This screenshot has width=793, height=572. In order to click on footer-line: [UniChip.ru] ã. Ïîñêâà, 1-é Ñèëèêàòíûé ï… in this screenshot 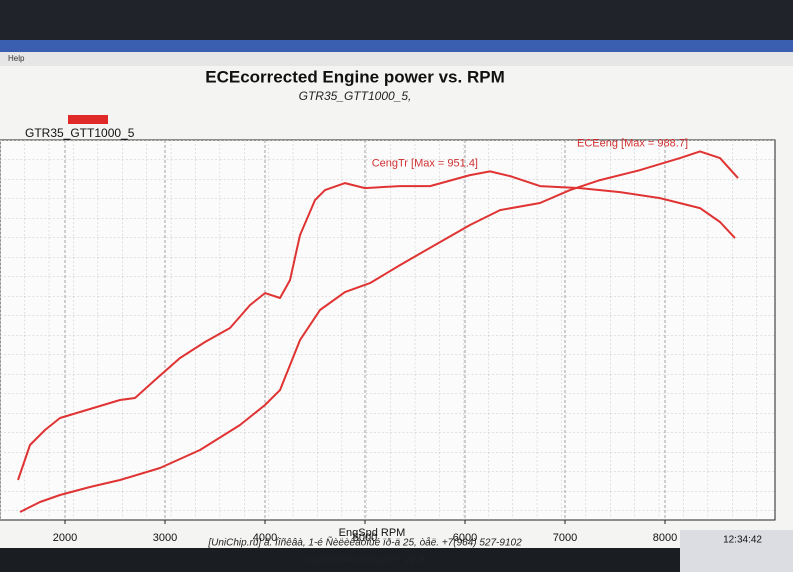, I will do `click(364, 542)`.